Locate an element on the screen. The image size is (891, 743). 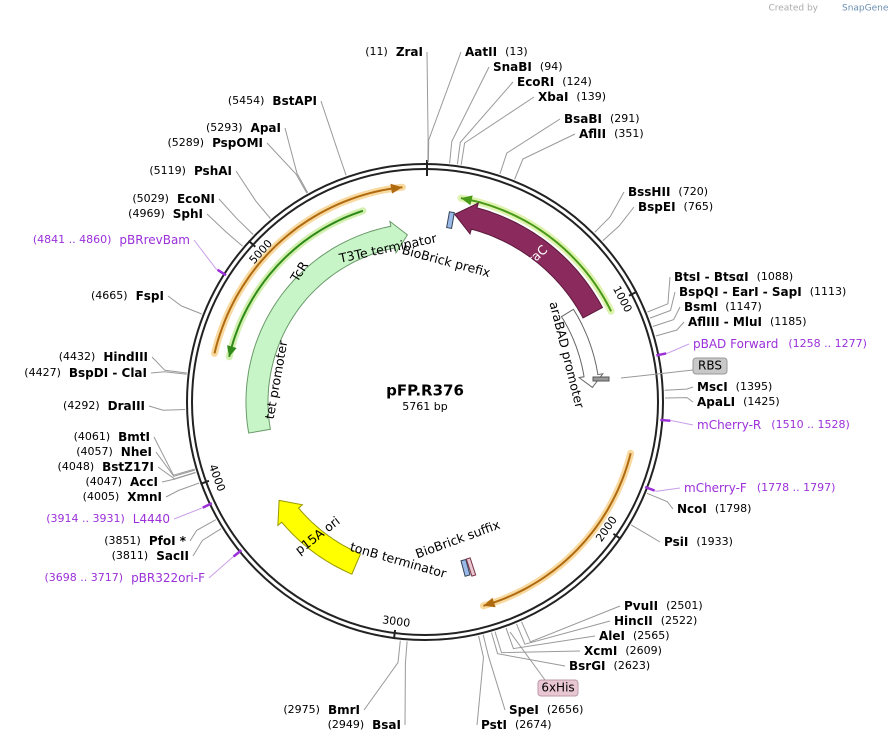
primer-range: (3914 .. 3931) is located at coordinates (85, 518).